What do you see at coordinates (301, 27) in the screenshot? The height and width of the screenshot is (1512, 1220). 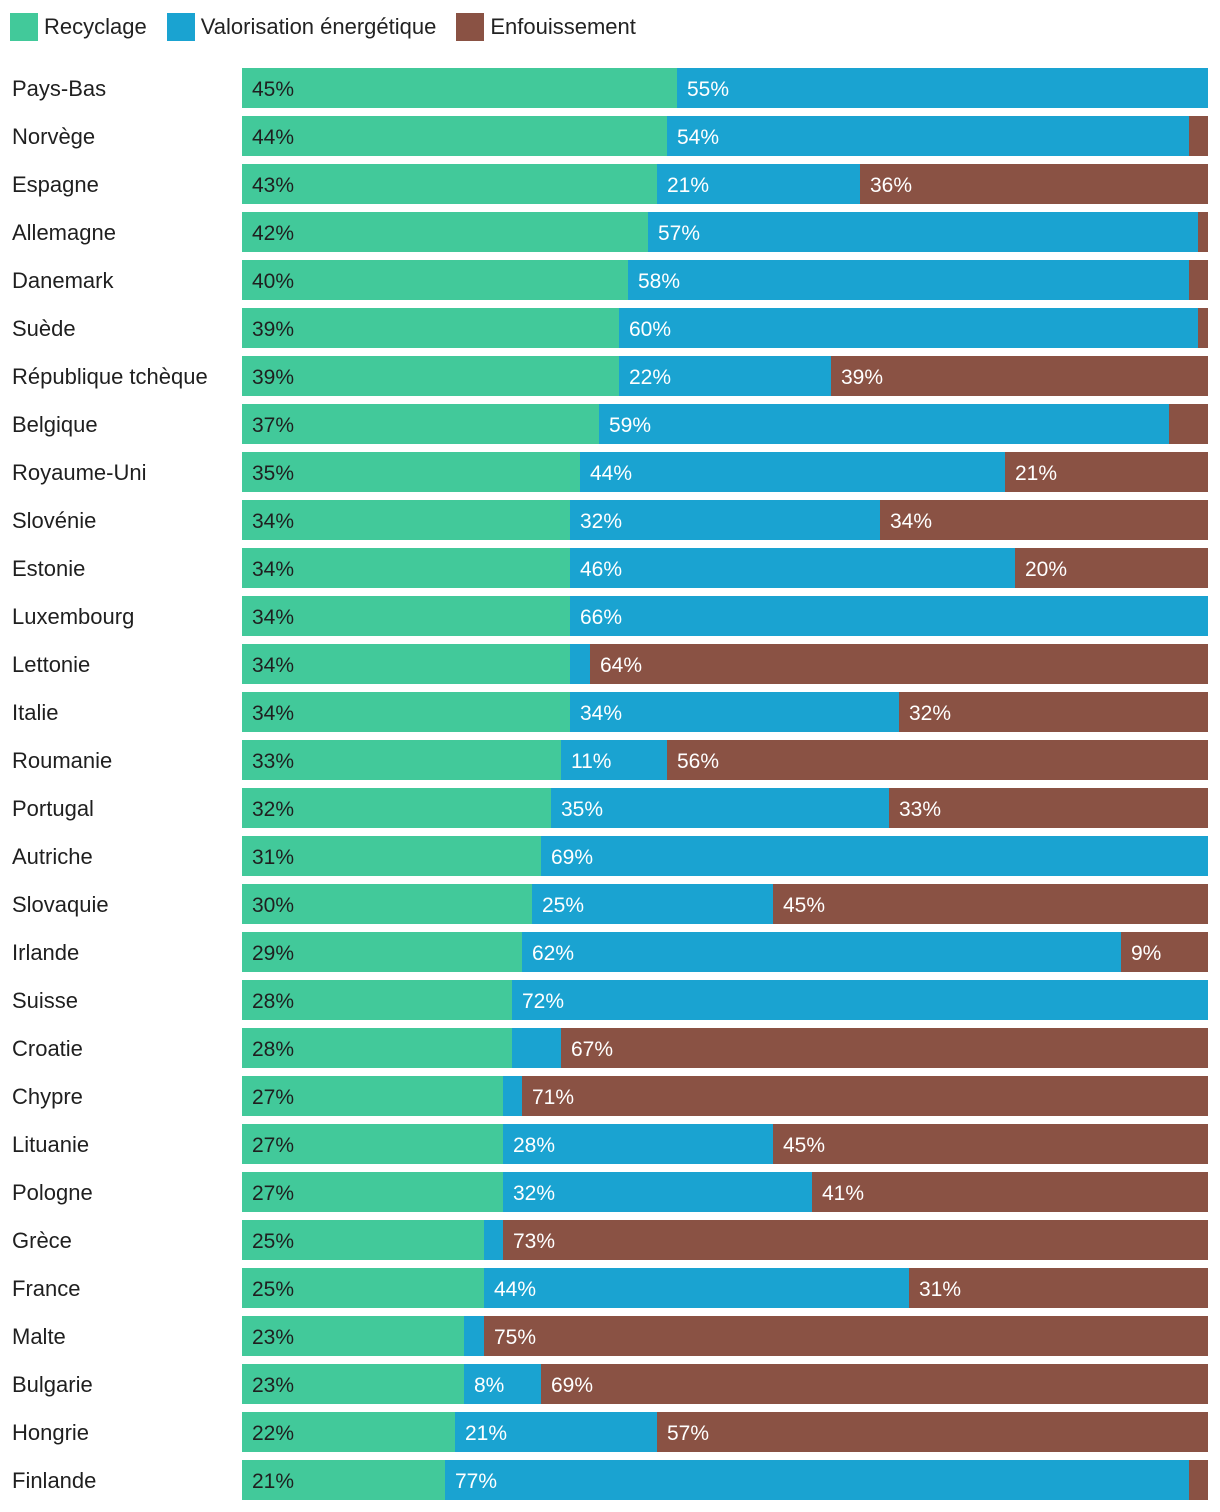 I see `legend-item-valorisation: Valorisation énergétique` at bounding box center [301, 27].